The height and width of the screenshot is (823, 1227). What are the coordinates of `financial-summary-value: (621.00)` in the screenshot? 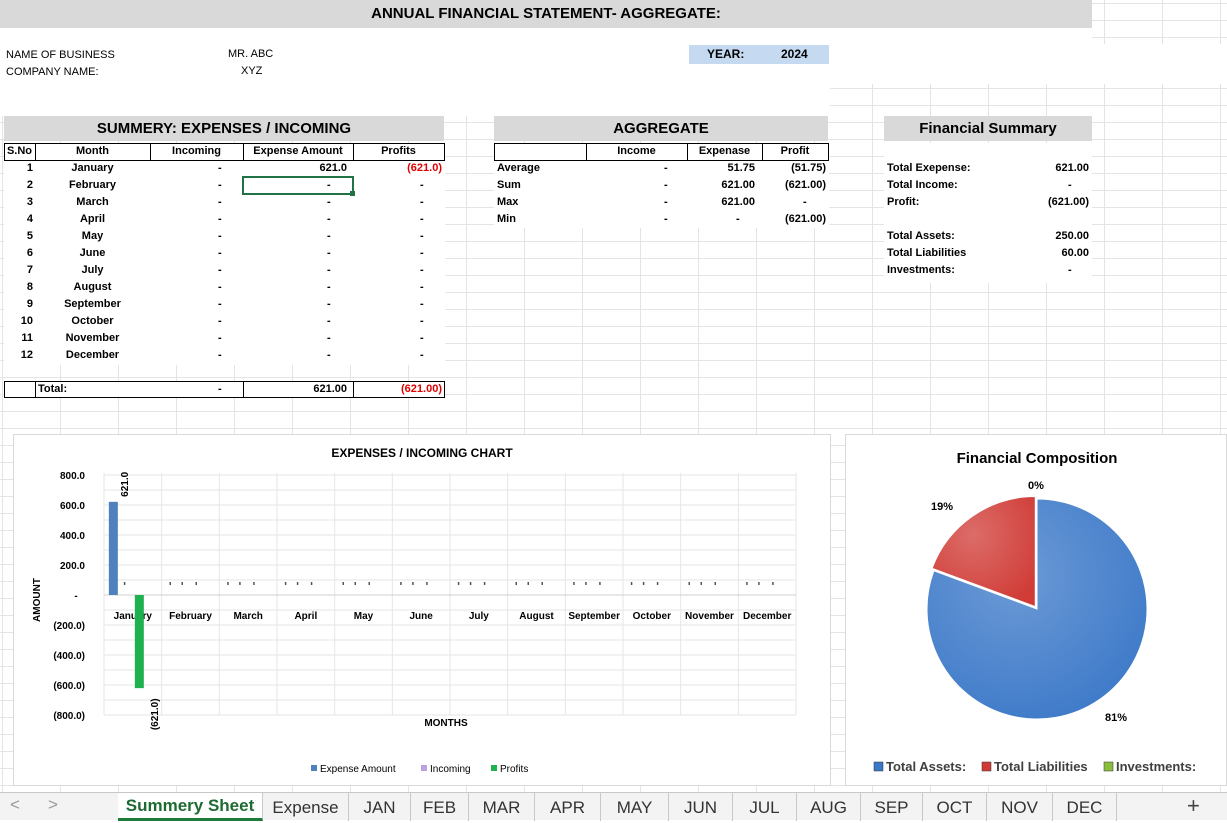 It's located at (1068, 202).